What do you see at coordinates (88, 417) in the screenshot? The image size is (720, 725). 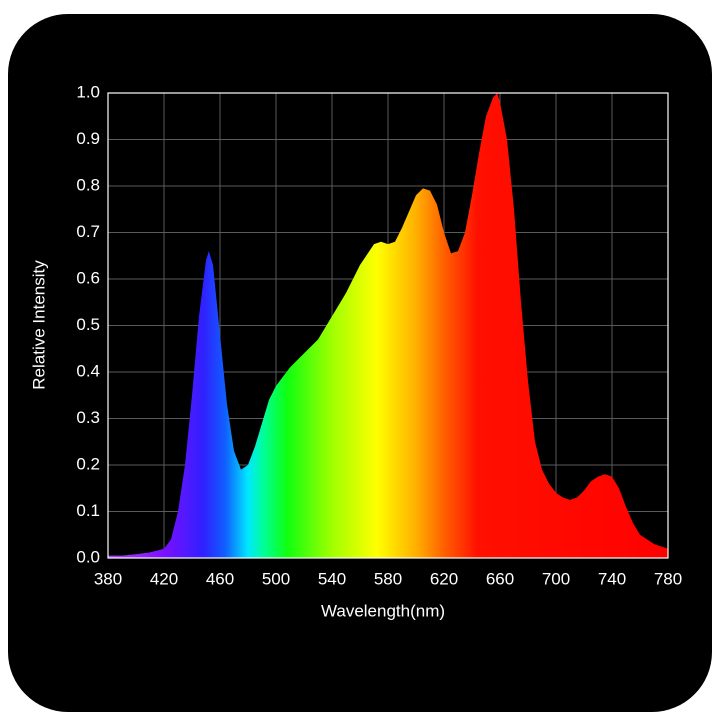 I see `y-tick-label: 0.3` at bounding box center [88, 417].